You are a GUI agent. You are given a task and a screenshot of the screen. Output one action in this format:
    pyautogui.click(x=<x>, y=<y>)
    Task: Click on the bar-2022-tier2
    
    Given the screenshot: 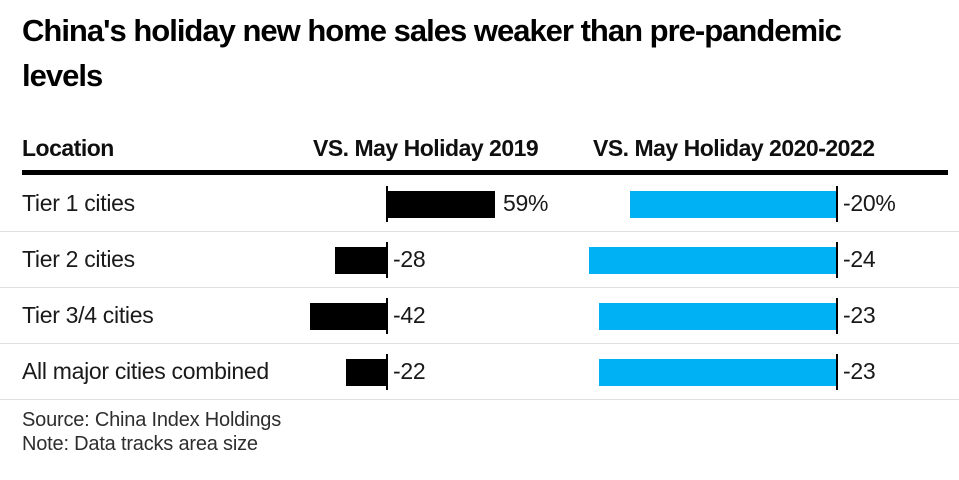 What is the action you would take?
    pyautogui.click(x=712, y=260)
    